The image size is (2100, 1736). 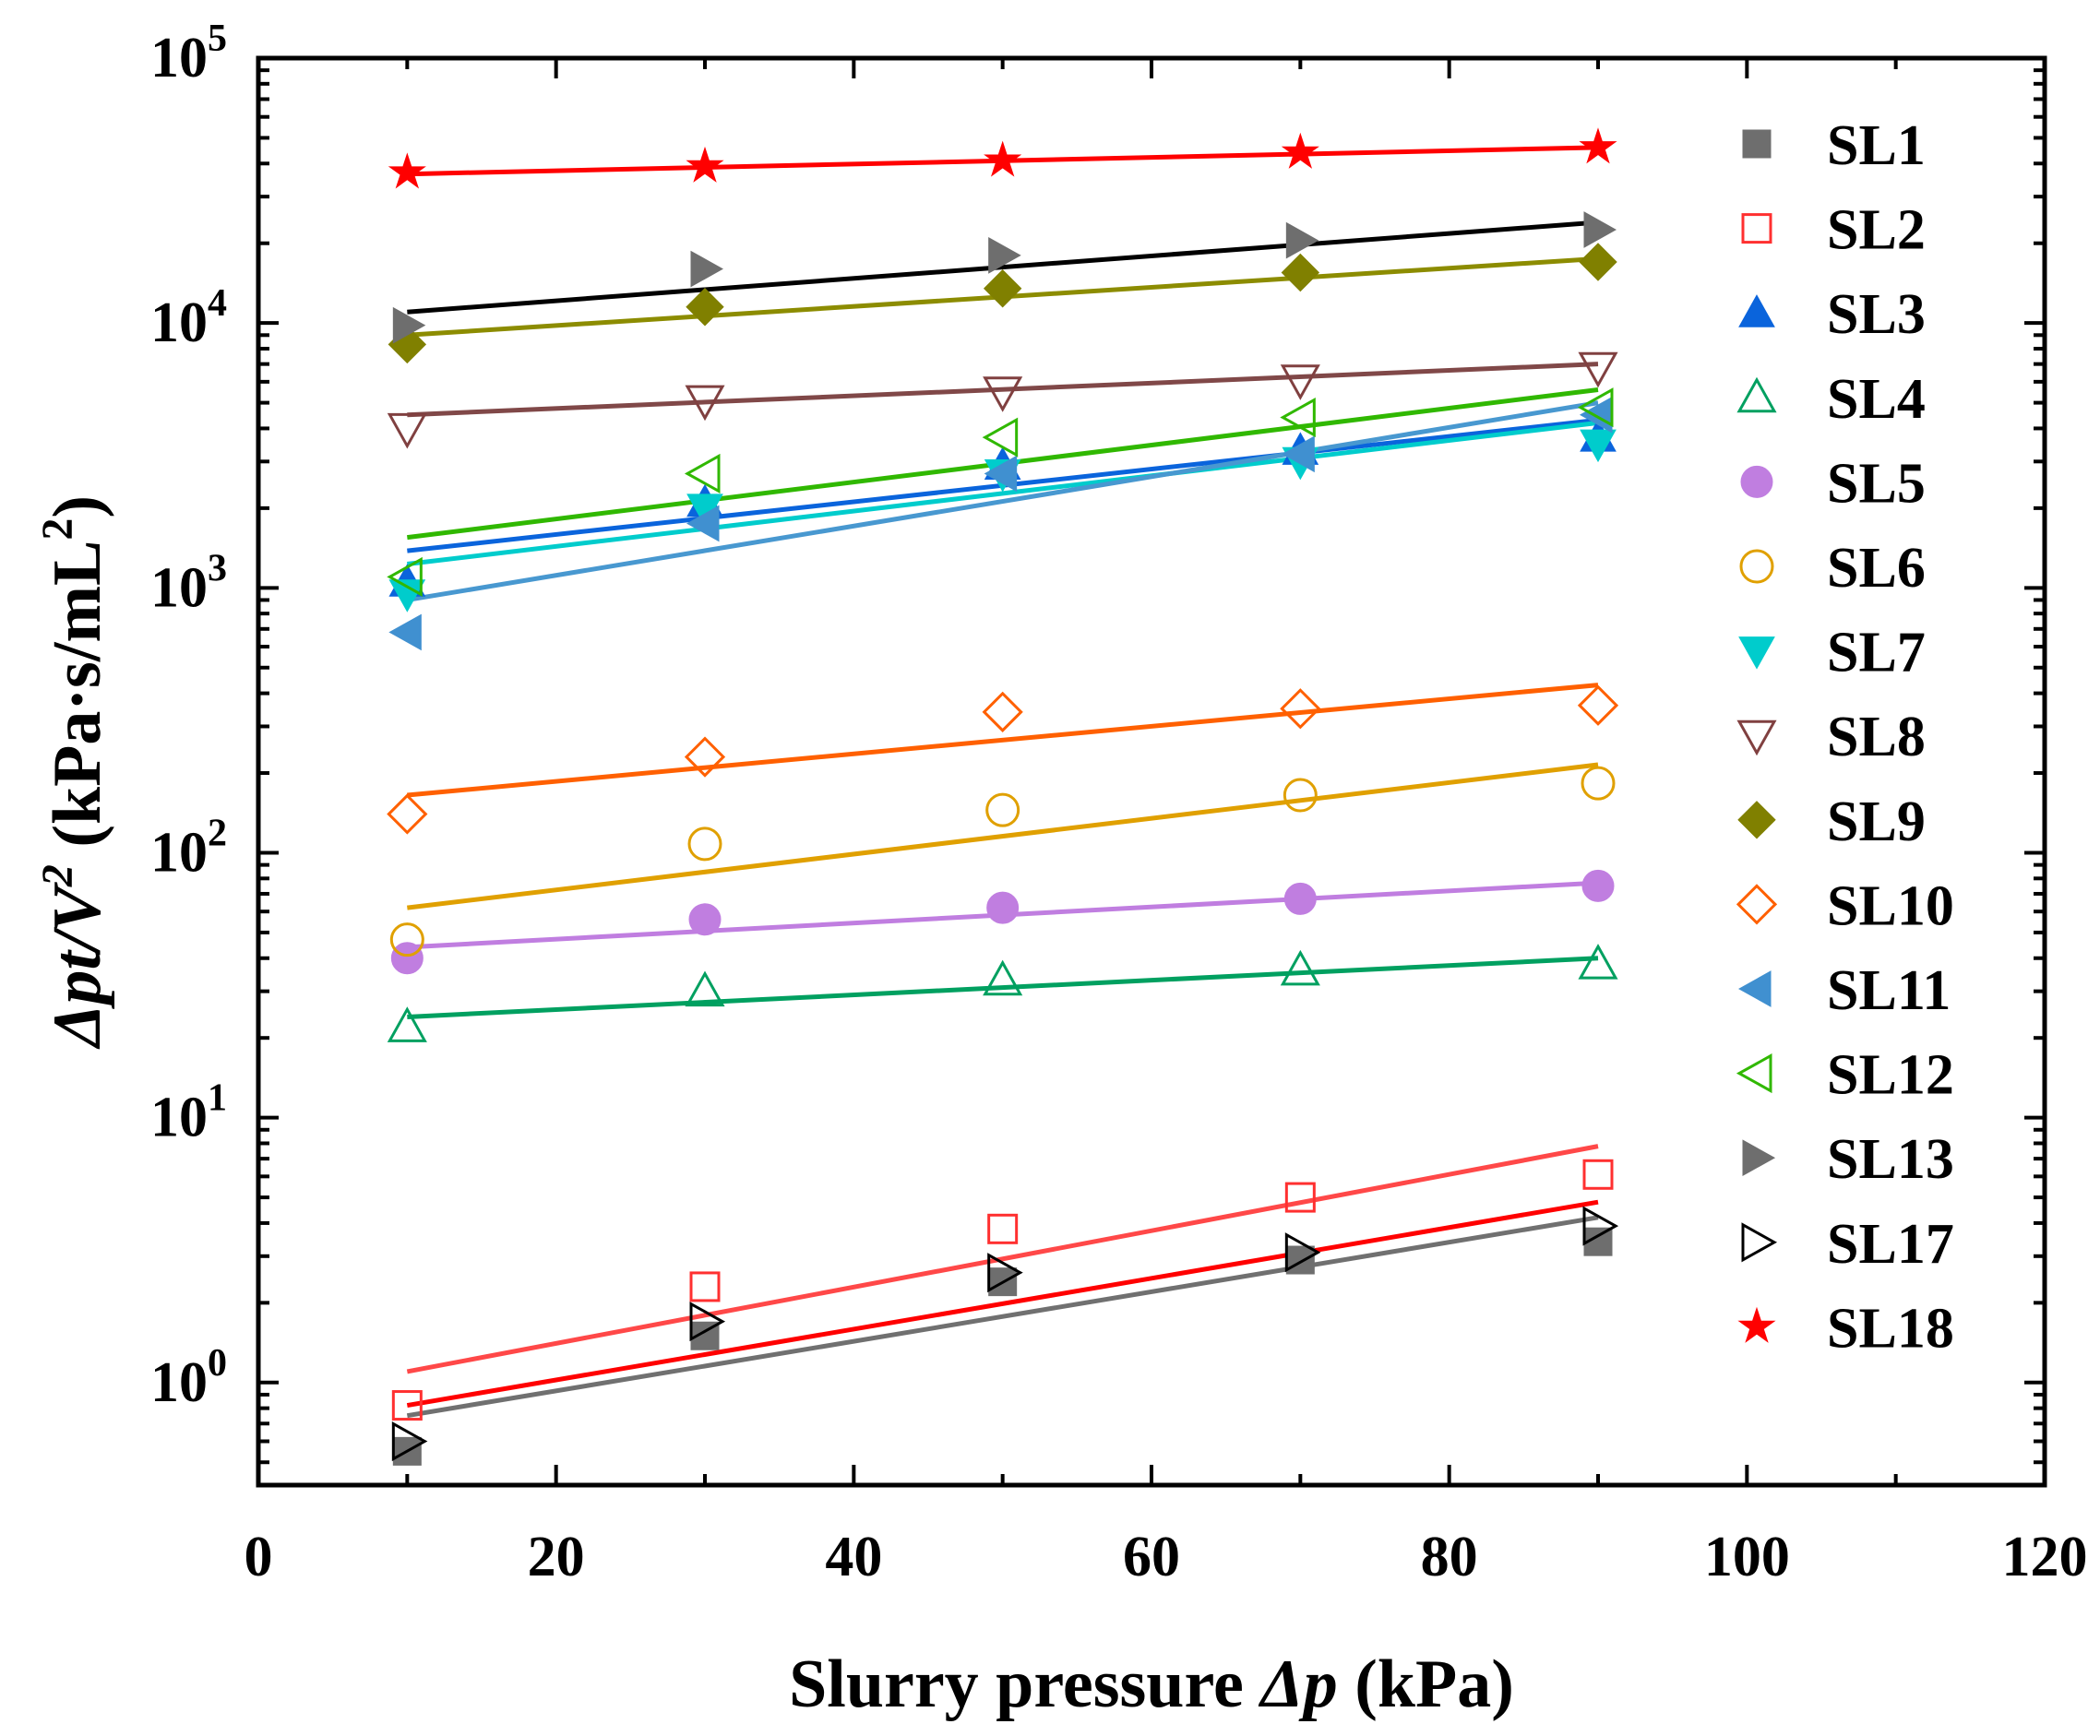 What do you see at coordinates (1876, 484) in the screenshot?
I see `legend-label: SL5` at bounding box center [1876, 484].